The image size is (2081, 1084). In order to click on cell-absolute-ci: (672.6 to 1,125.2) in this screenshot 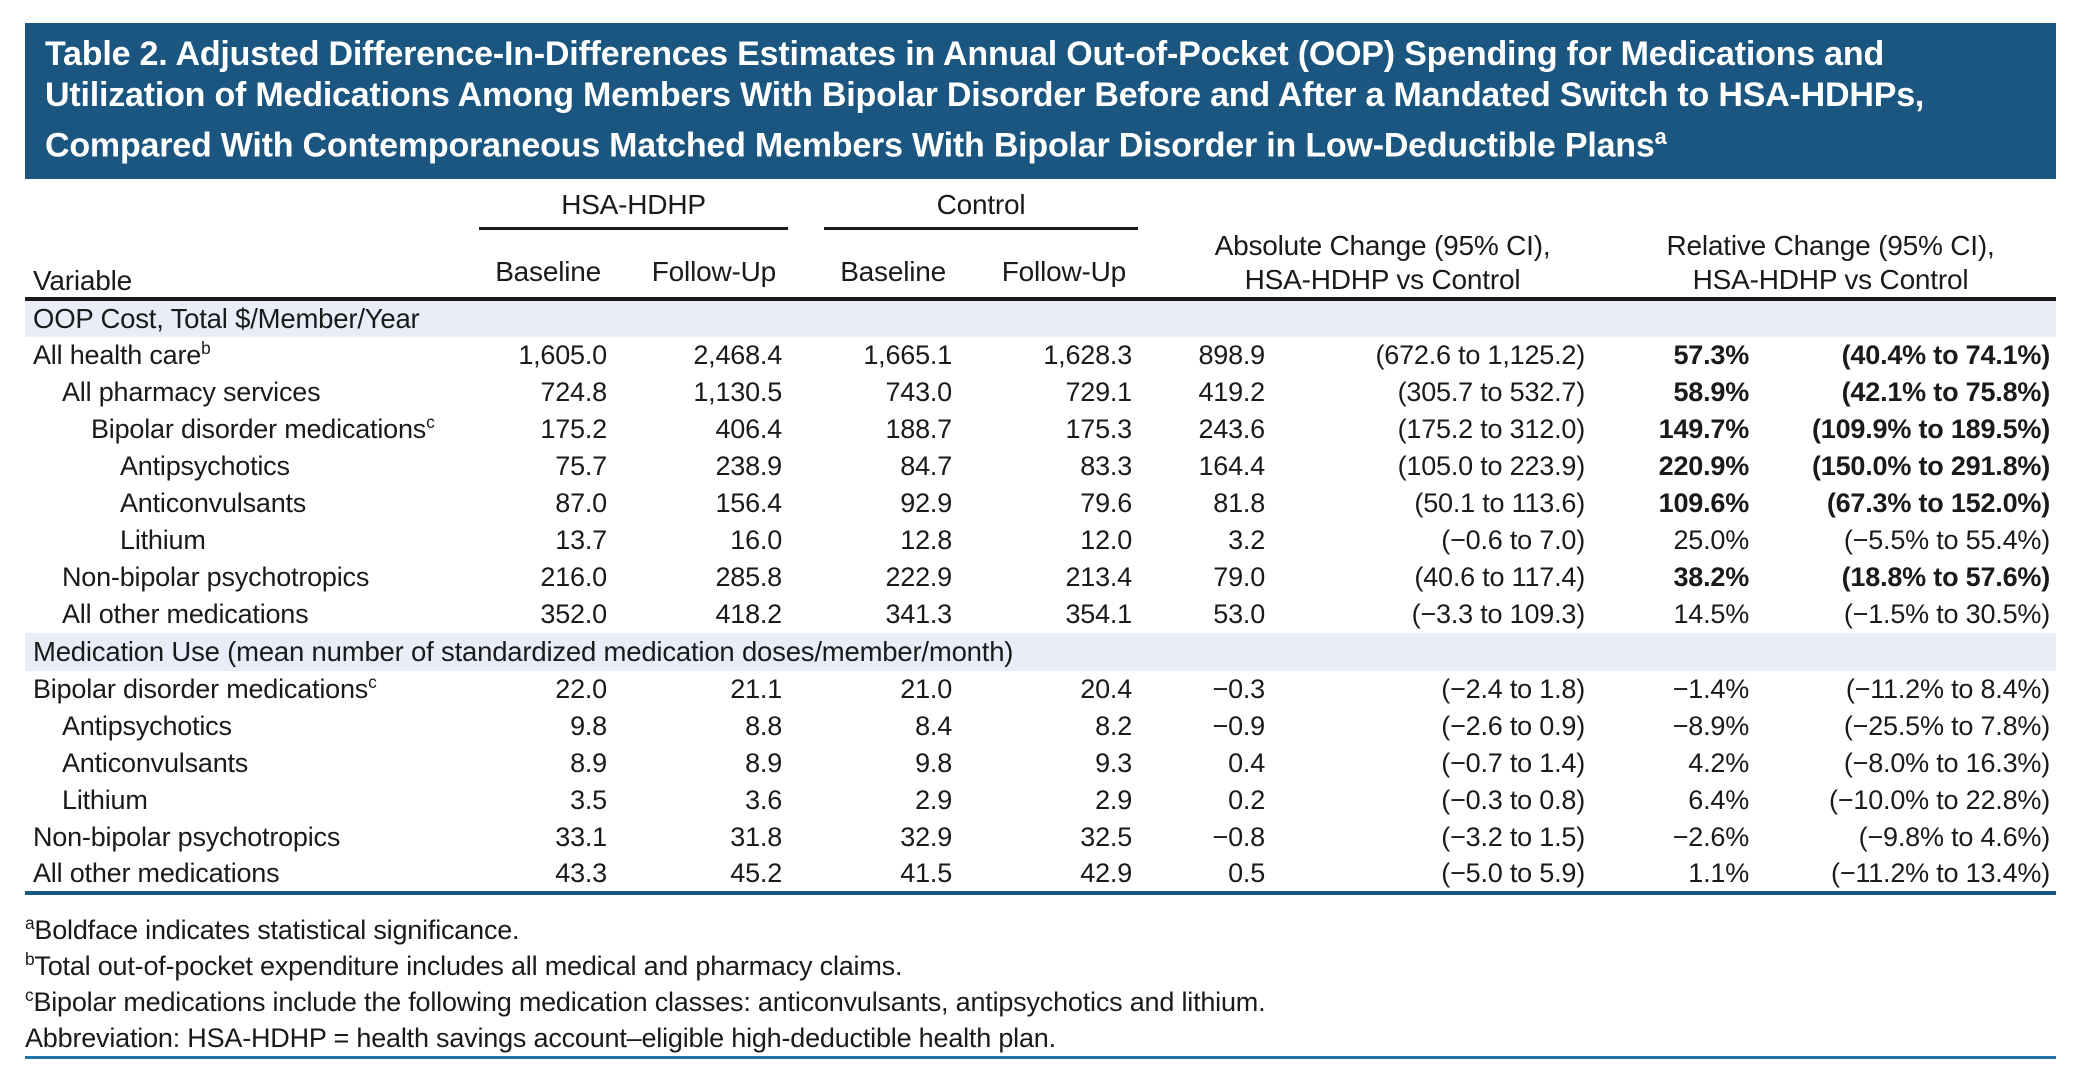, I will do `click(1480, 355)`.